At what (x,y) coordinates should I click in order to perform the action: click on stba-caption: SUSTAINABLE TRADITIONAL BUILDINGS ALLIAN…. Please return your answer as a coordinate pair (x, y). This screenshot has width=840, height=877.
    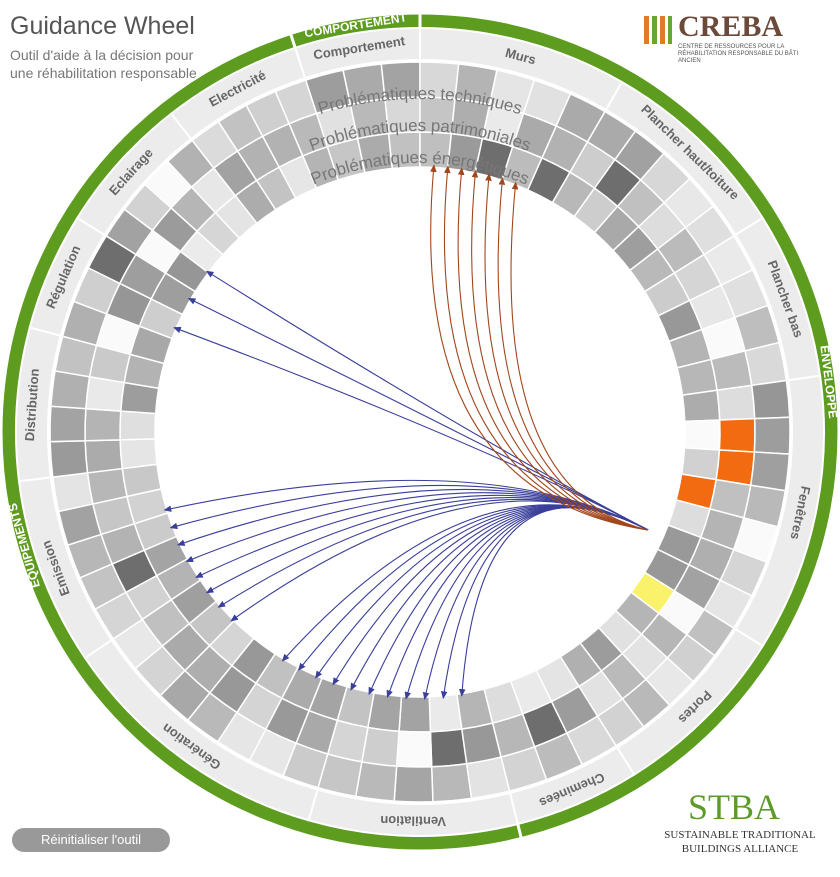
    Looking at the image, I should click on (740, 842).